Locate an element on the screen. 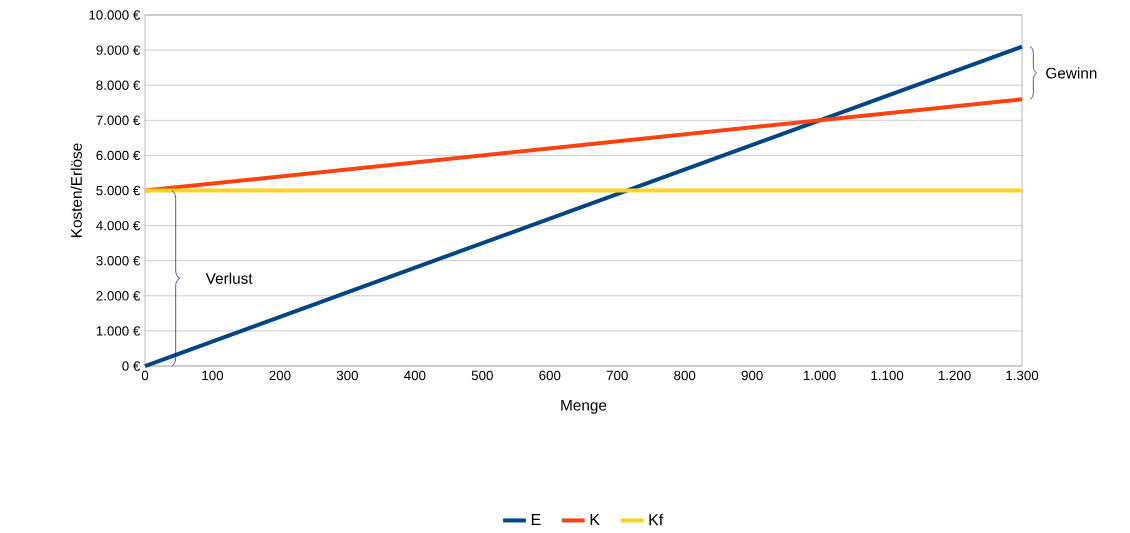 Image resolution: width=1130 pixels, height=533 pixels. x-tick-label: 0 is located at coordinates (145, 375).